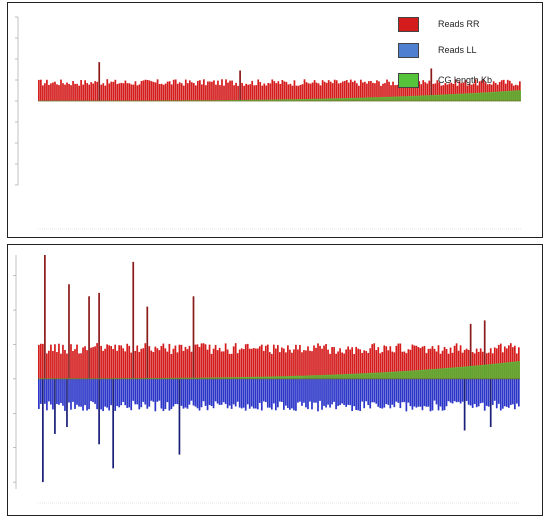 The image size is (550, 522). Describe the element at coordinates (279, 370) in the screenshot. I see `cg-length-area` at that location.